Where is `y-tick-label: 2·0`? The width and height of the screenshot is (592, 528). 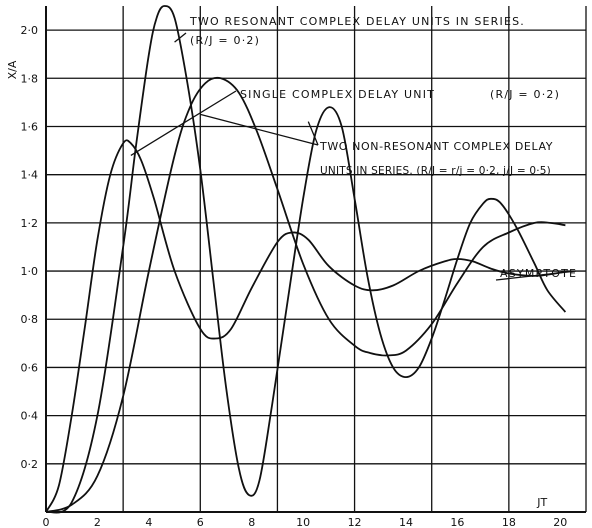
y-tick-label: 2·0 is located at coordinates (30, 30).